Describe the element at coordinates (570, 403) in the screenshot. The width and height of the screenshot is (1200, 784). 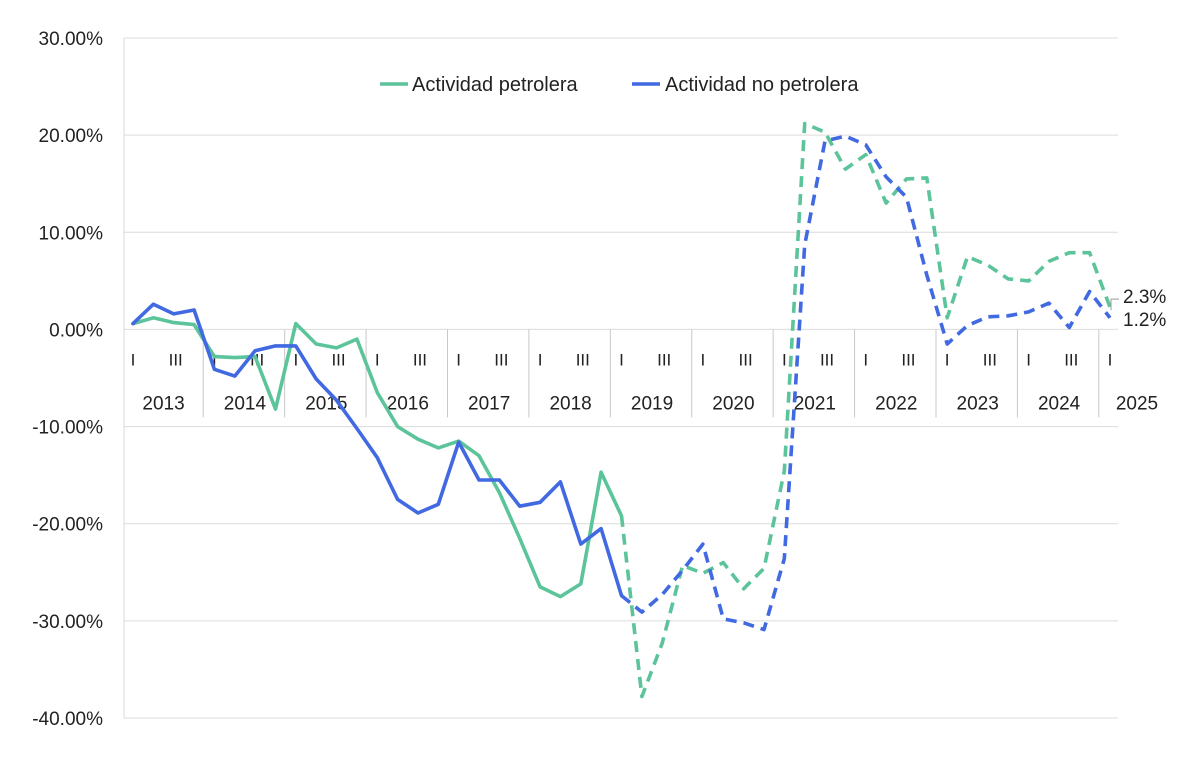
I see `year-tick-label: 2018` at that location.